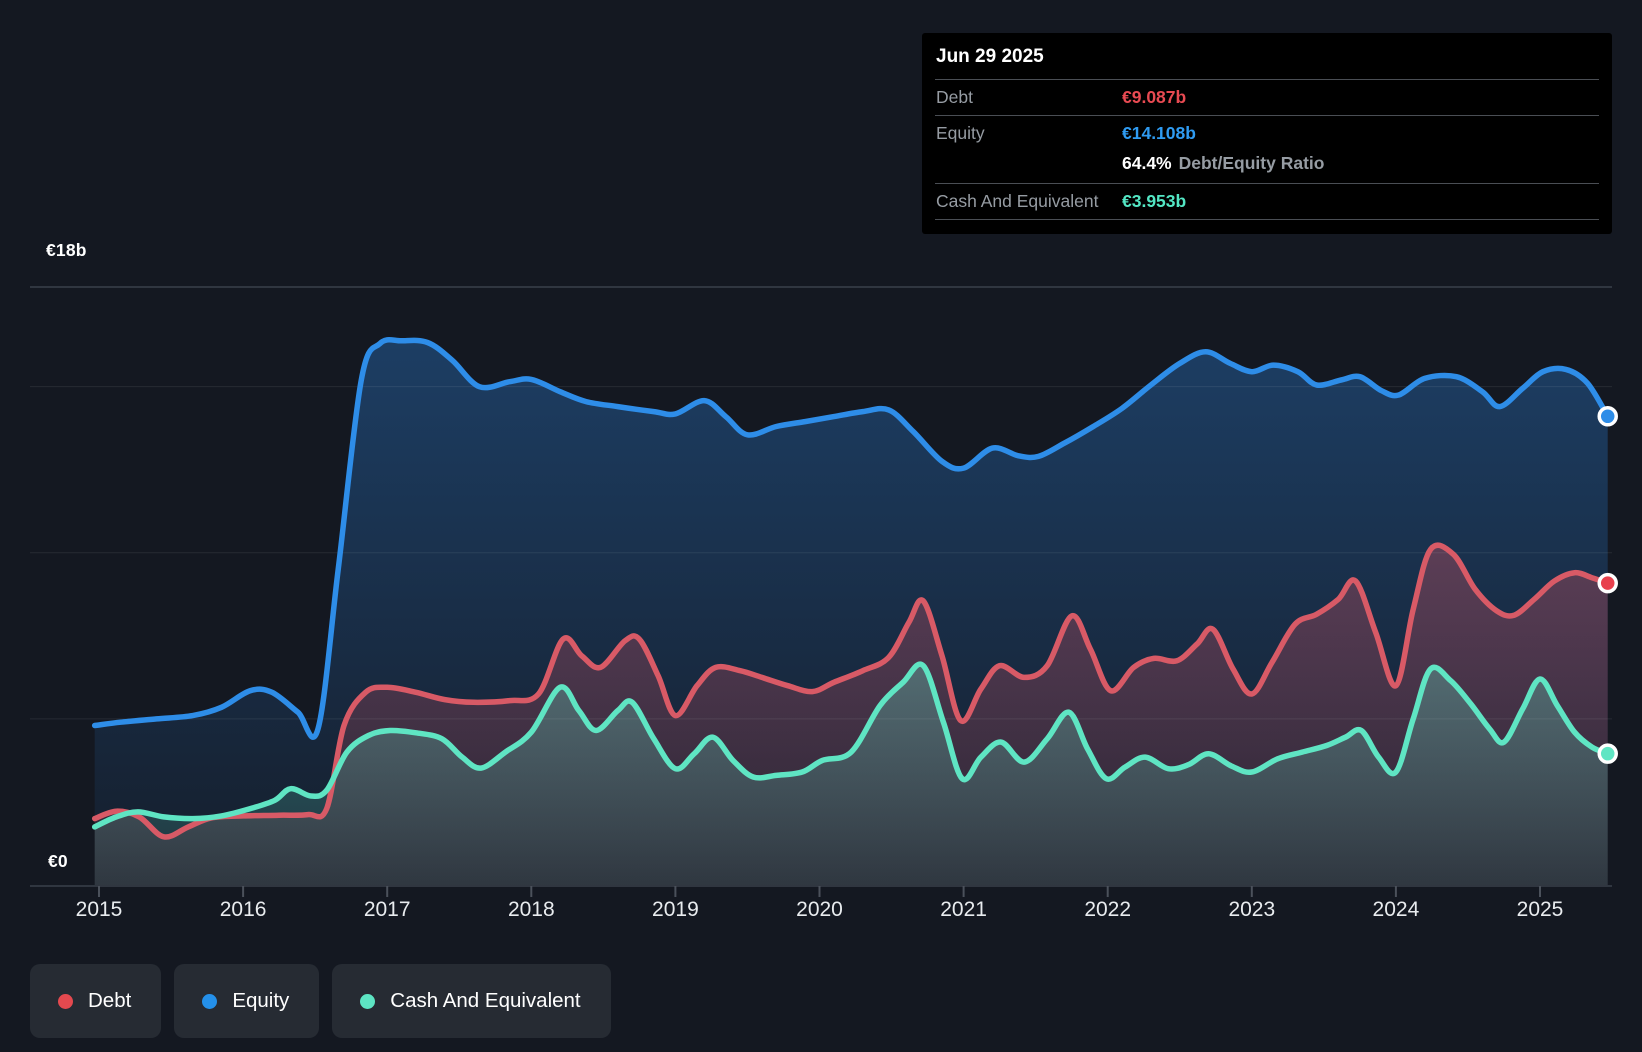 This screenshot has width=1642, height=1052. I want to click on cash-and-equivalent-line, so click(851, 745).